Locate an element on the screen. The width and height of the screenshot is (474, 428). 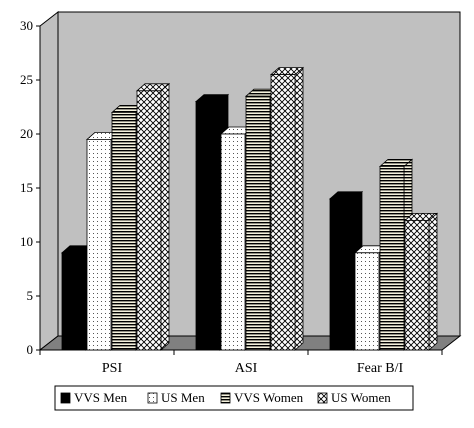
legend-swatch-vvs-men is located at coordinates (65, 398).